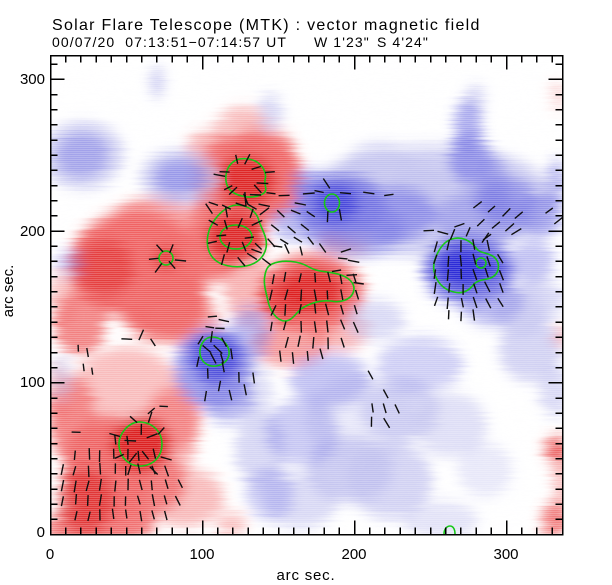  I want to click on svg-text: 00/07/20 07:13:51−07:14:57 UT, so click(169, 42).